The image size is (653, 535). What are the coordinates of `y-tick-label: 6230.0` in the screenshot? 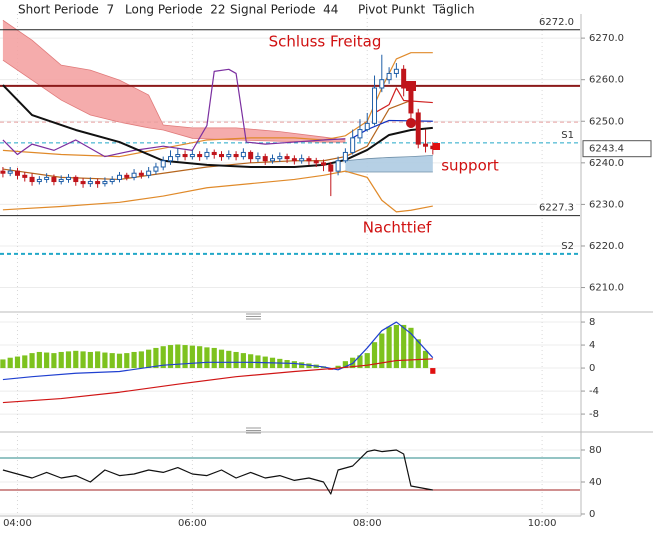 It's located at (606, 204).